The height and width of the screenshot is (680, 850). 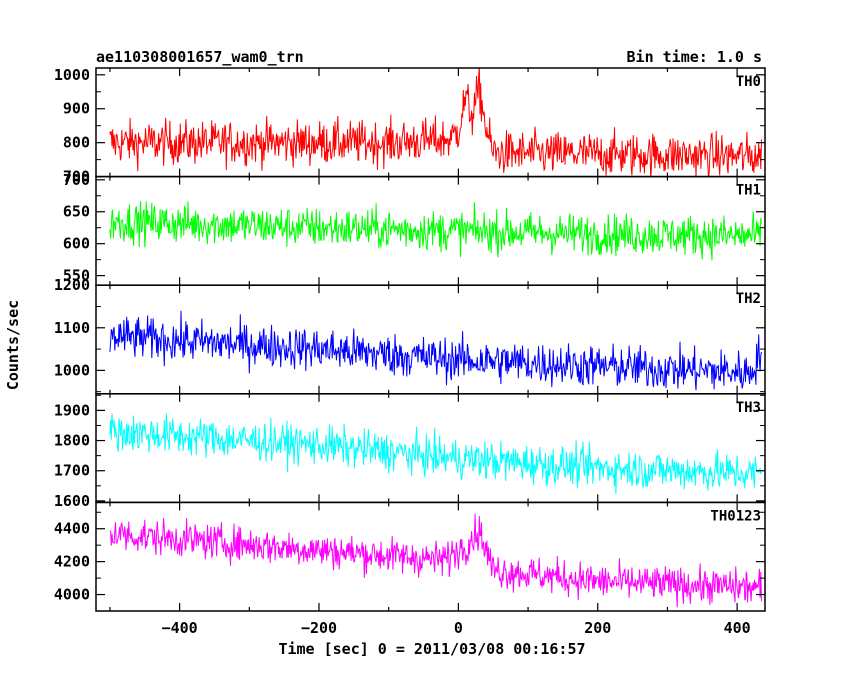 I want to click on series-line-th0123, so click(x=435, y=560).